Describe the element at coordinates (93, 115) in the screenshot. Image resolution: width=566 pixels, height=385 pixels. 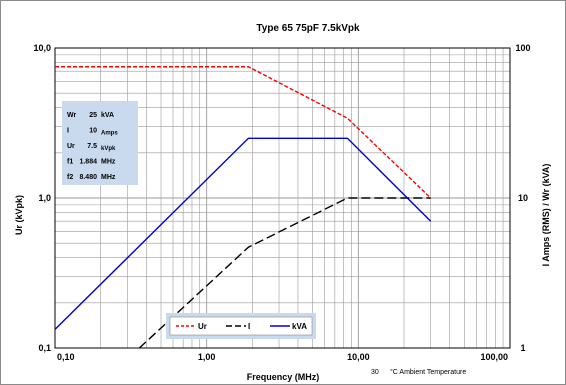
I see `info-value: 25` at that location.